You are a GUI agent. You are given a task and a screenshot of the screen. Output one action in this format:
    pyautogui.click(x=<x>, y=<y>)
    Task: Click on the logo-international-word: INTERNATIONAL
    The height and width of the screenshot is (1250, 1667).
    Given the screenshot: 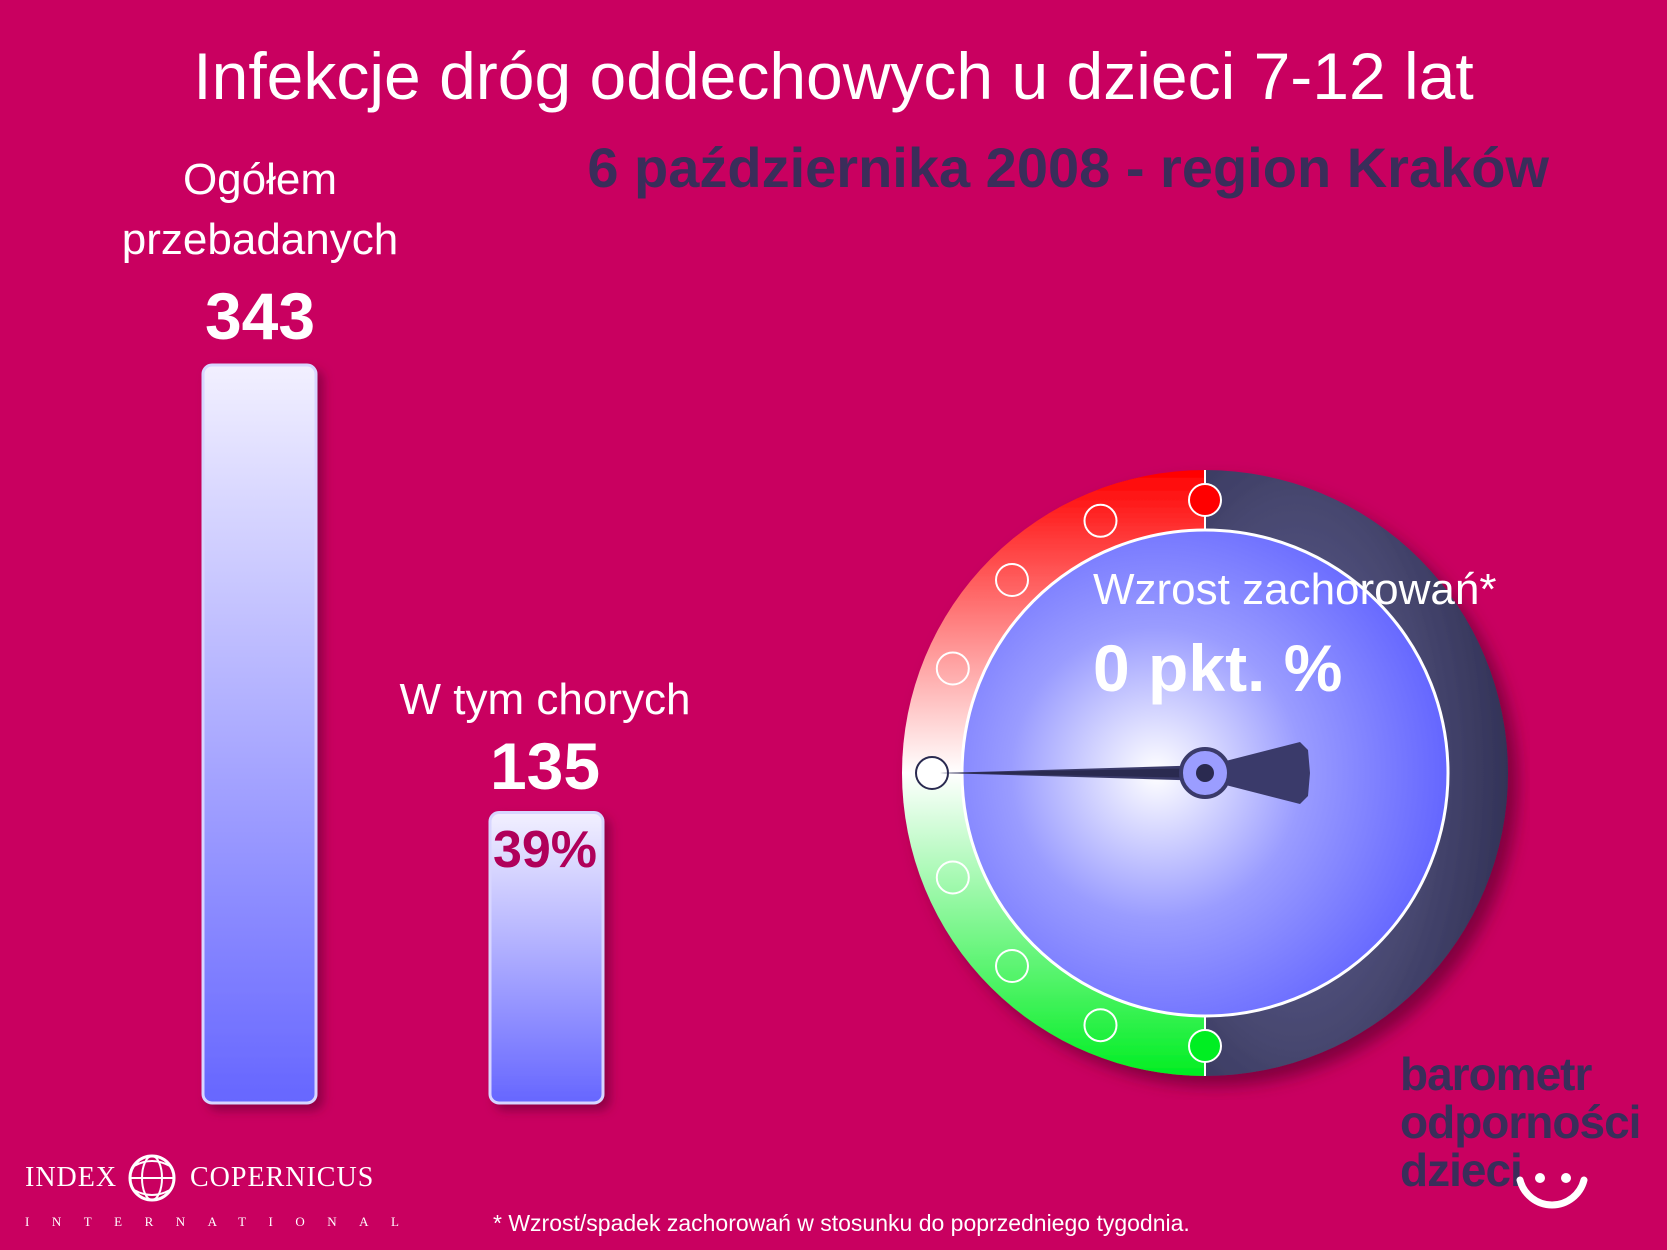 What is the action you would take?
    pyautogui.click(x=223, y=1221)
    